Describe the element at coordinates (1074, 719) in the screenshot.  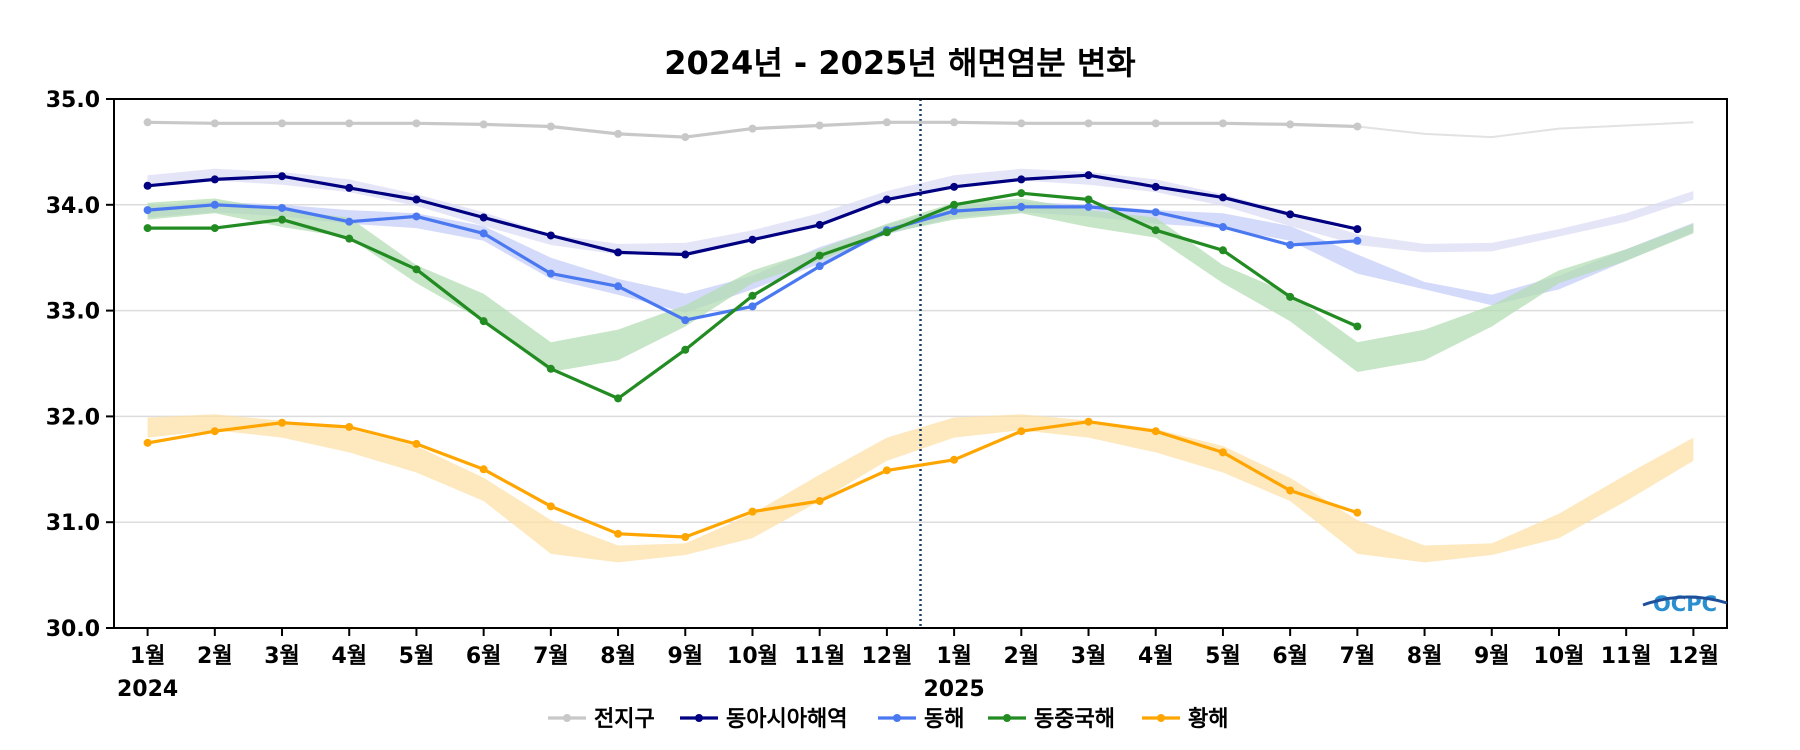
I see `legend-label: 동중국해` at that location.